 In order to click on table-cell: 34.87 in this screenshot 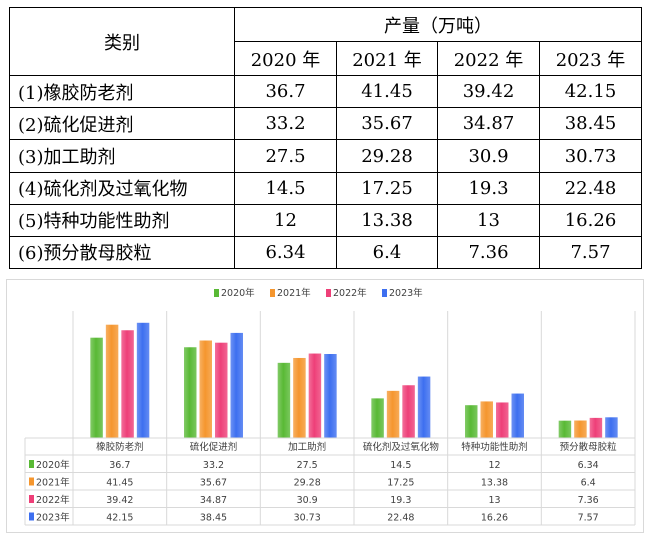, I will do `click(488, 124)`.